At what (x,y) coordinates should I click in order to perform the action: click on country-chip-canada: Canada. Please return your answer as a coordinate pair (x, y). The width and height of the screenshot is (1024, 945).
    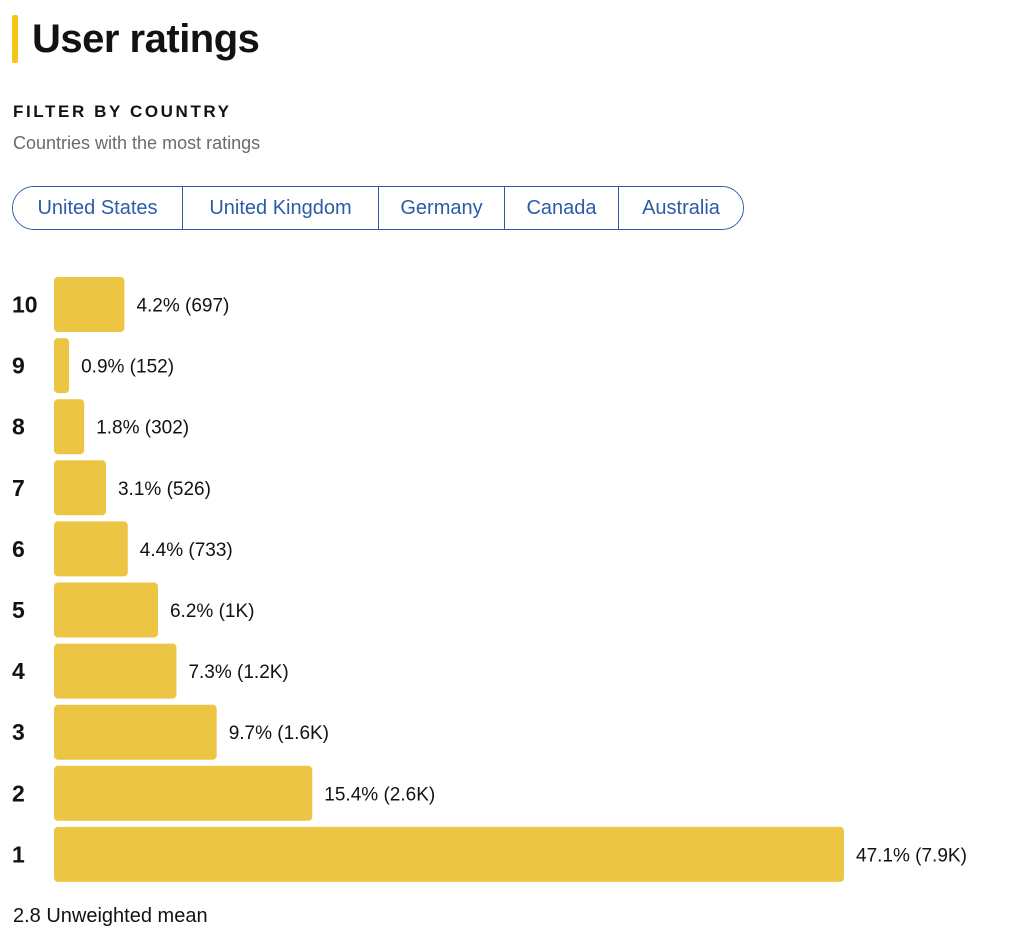
    Looking at the image, I should click on (562, 208).